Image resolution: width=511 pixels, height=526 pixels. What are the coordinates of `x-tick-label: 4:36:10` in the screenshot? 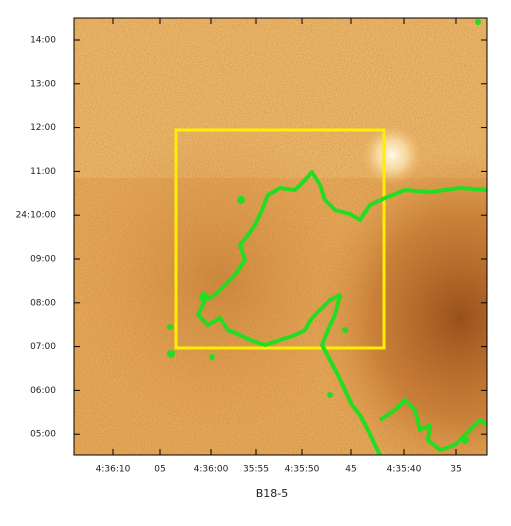 It's located at (113, 470).